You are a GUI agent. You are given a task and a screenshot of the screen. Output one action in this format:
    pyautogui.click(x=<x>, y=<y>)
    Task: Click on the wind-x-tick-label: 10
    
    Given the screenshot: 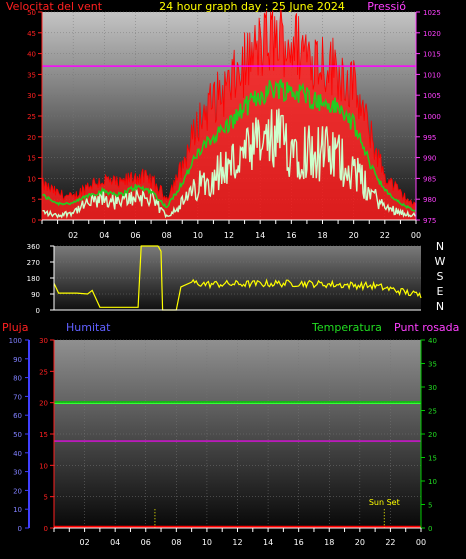 What is the action you would take?
    pyautogui.click(x=198, y=235)
    